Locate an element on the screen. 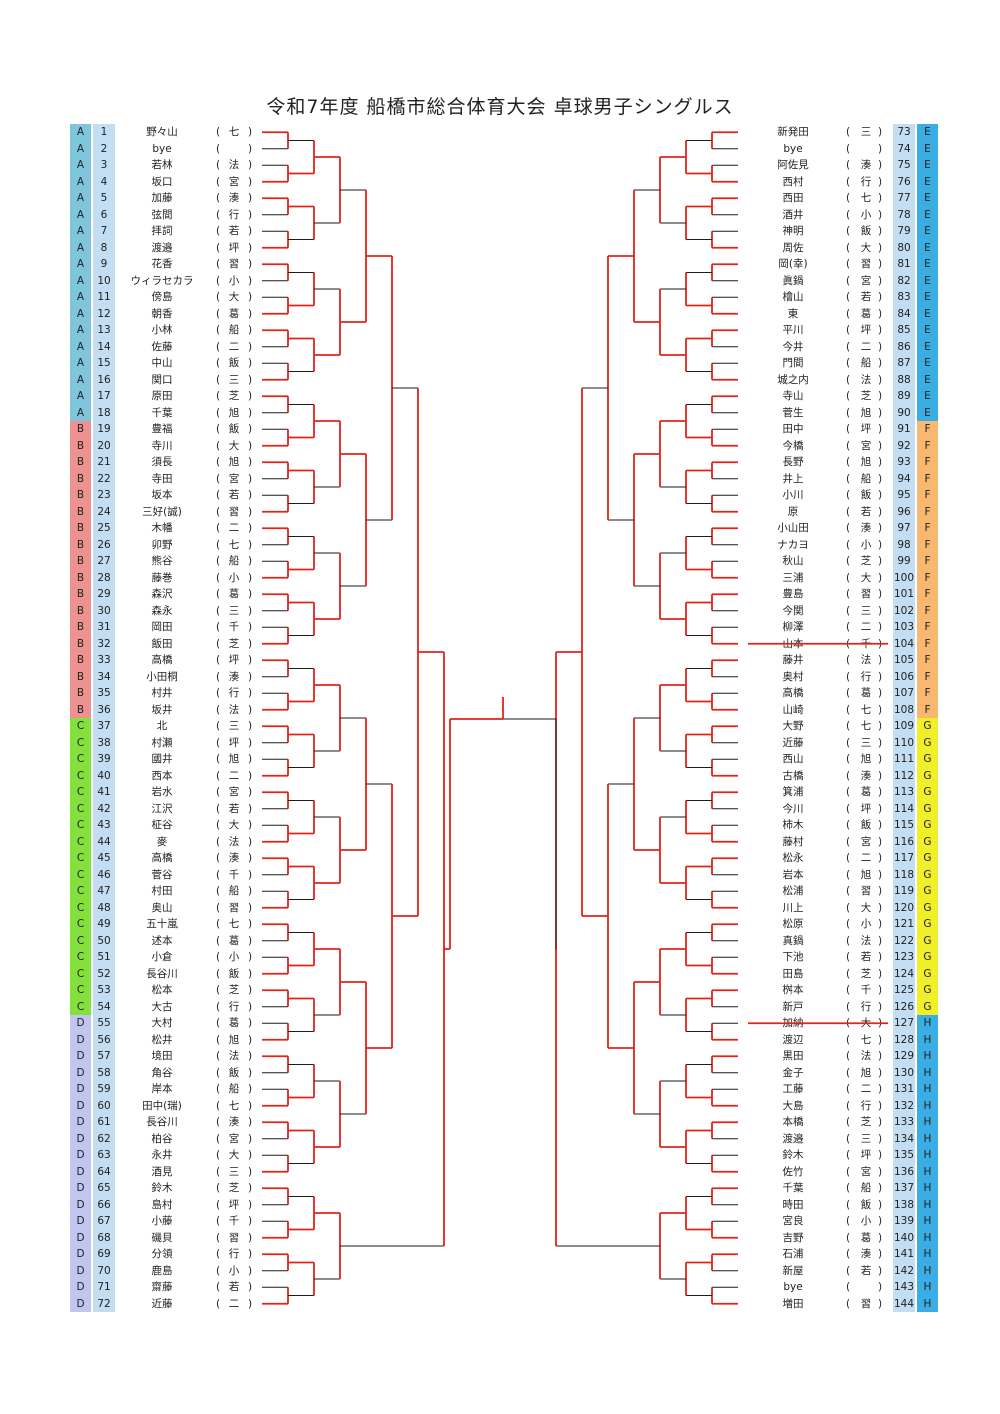 The width and height of the screenshot is (1000, 1414). seed-number: 68 is located at coordinates (104, 1237).